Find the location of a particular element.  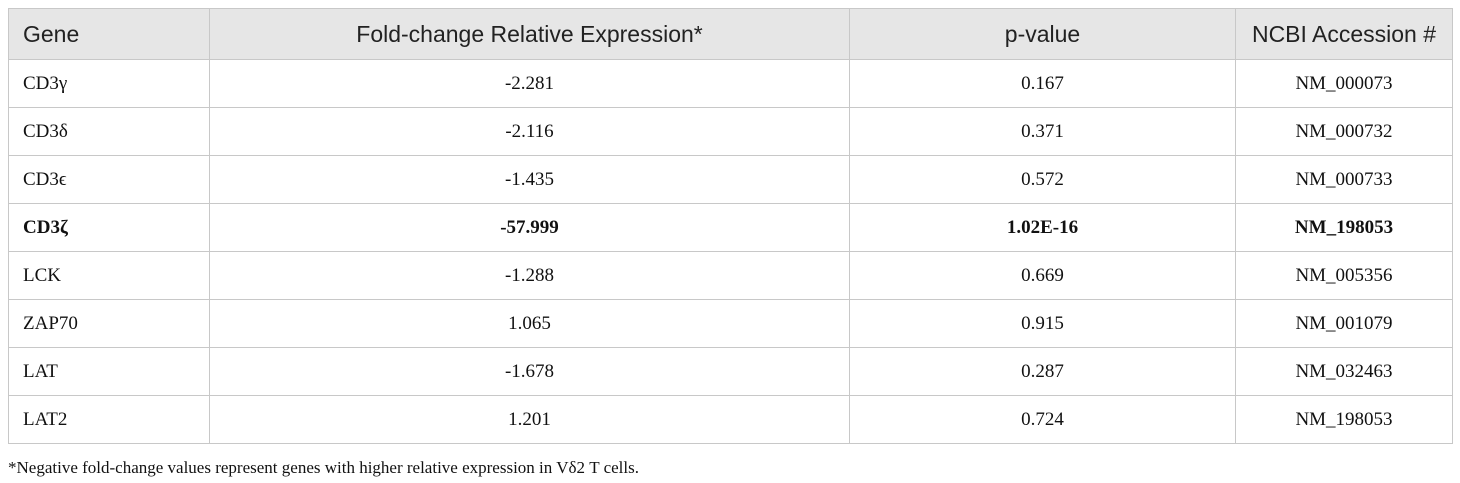

cell-p-value: 0.167 is located at coordinates (1042, 83).